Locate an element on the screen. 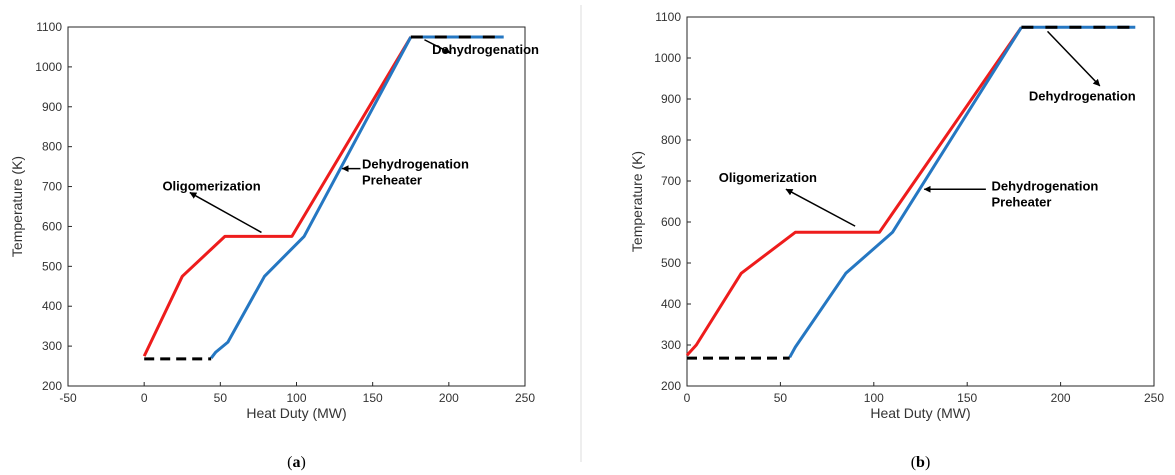 This screenshot has height=475, width=1175. panel-caption: (a) is located at coordinates (296, 462).